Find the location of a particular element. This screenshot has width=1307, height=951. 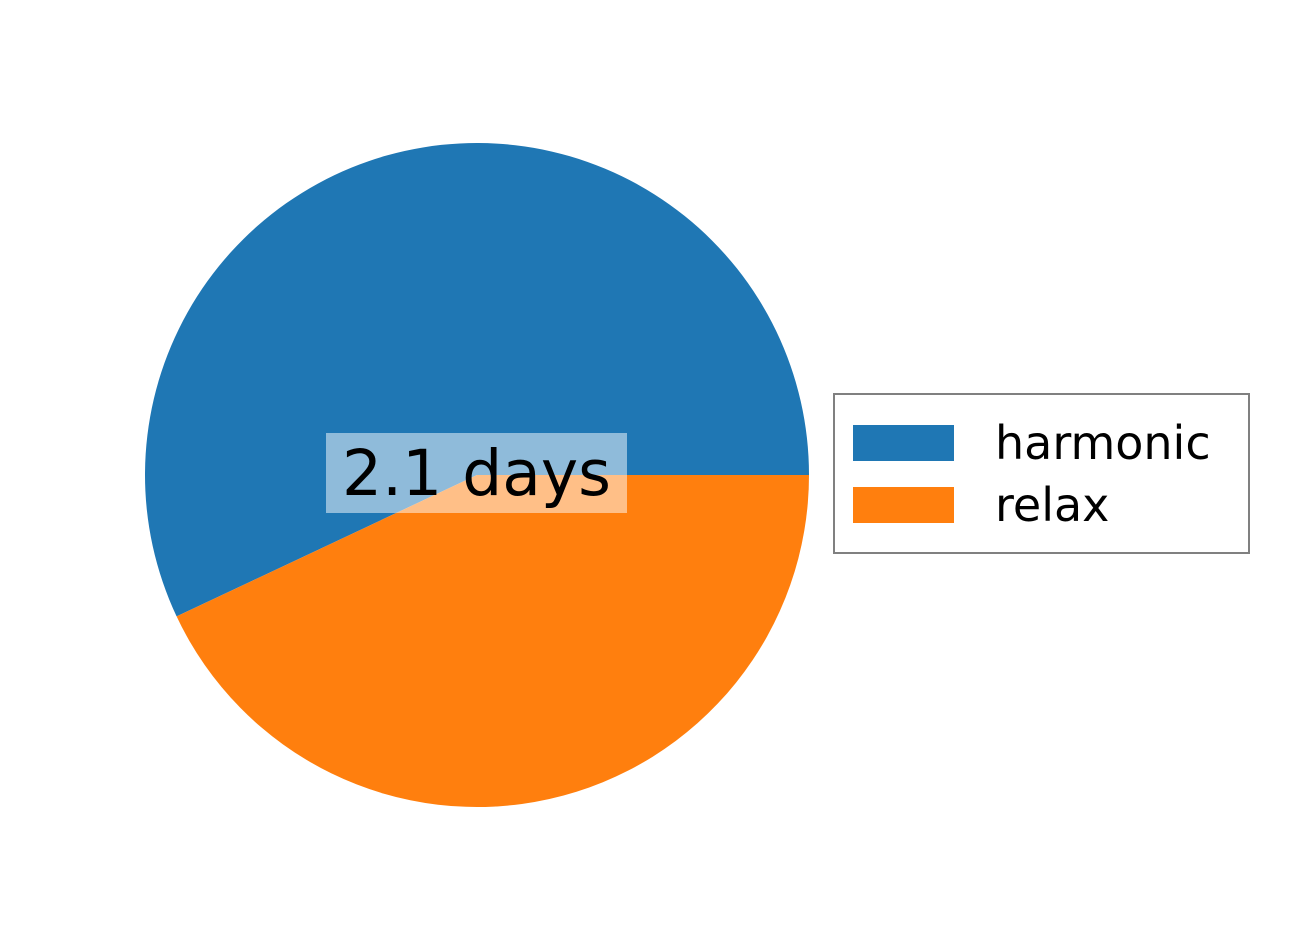

legend: harmonic relax is located at coordinates (1041, 473).